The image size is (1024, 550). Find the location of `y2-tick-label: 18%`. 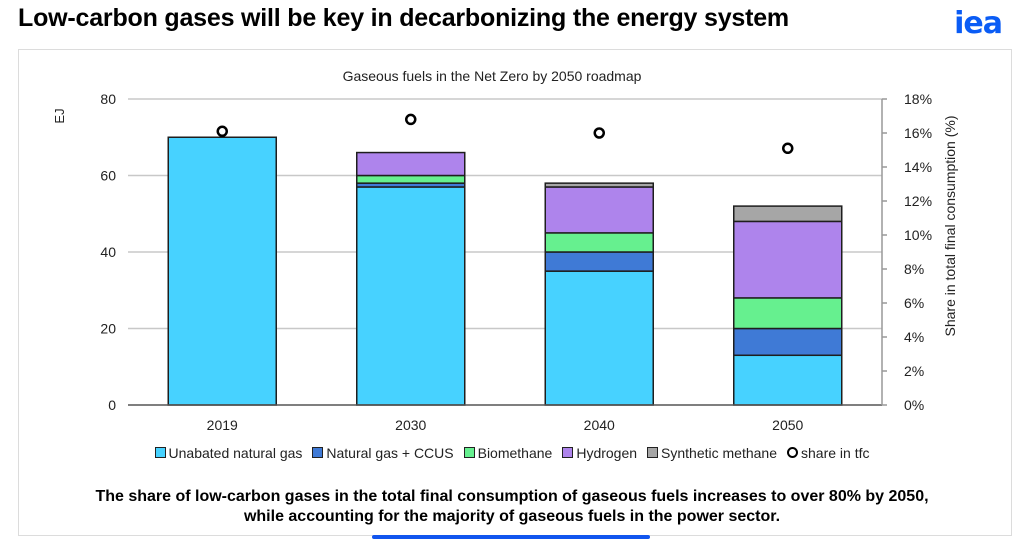

y2-tick-label: 18% is located at coordinates (918, 99).